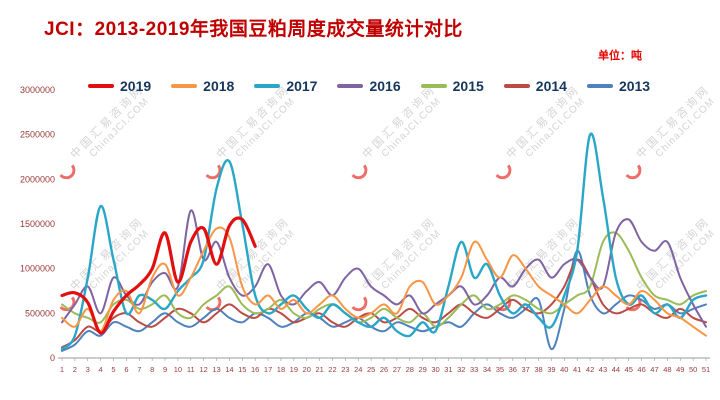 Image resolution: width=720 pixels, height=400 pixels. I want to click on legend-item-2017: 2017, so click(285, 86).